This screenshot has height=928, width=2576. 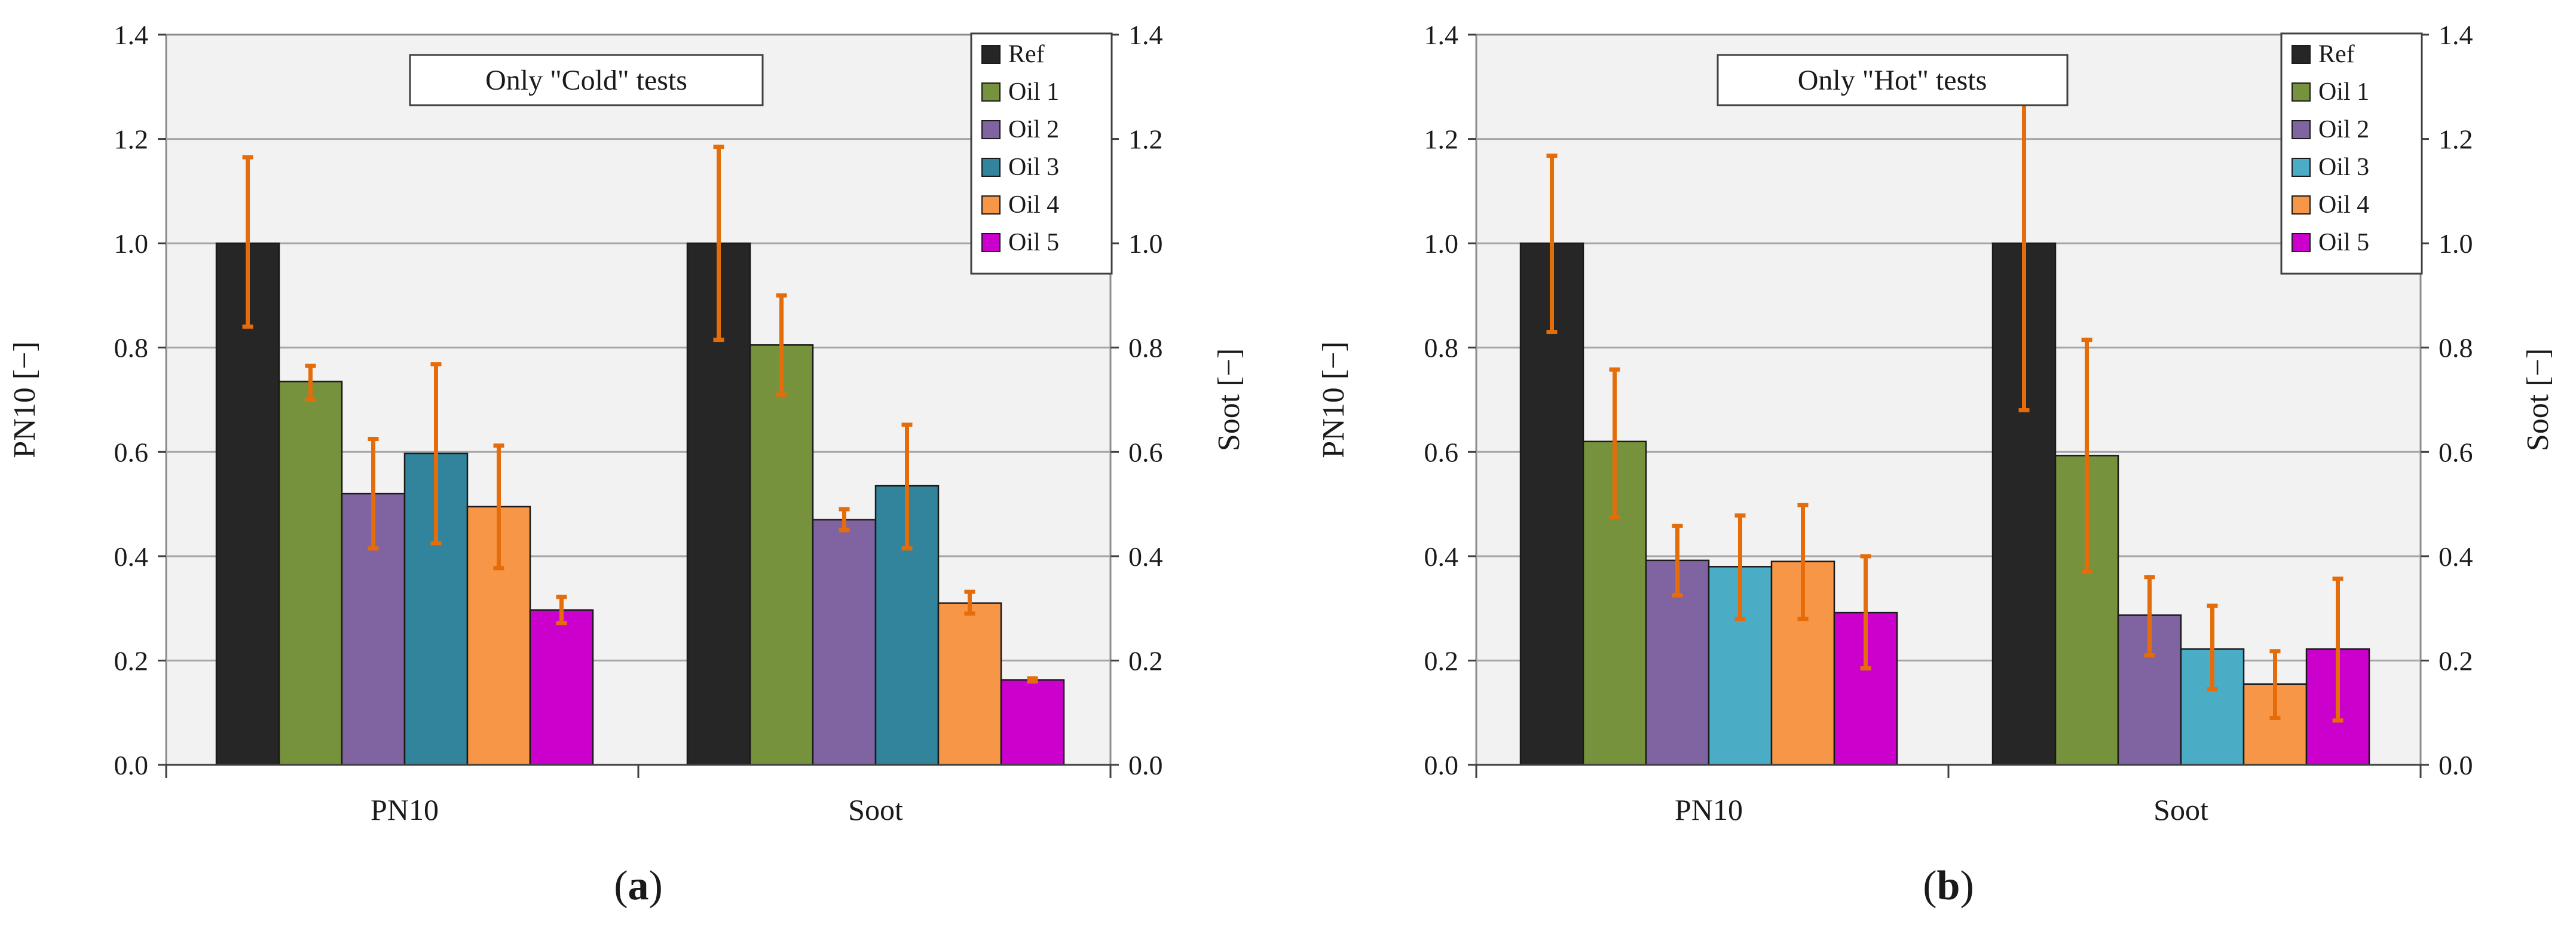 I want to click on panel-b-legend: Ref Oil 1 Oil 2 Oil 3 Oil 4 Oil 5, so click(x=2351, y=153).